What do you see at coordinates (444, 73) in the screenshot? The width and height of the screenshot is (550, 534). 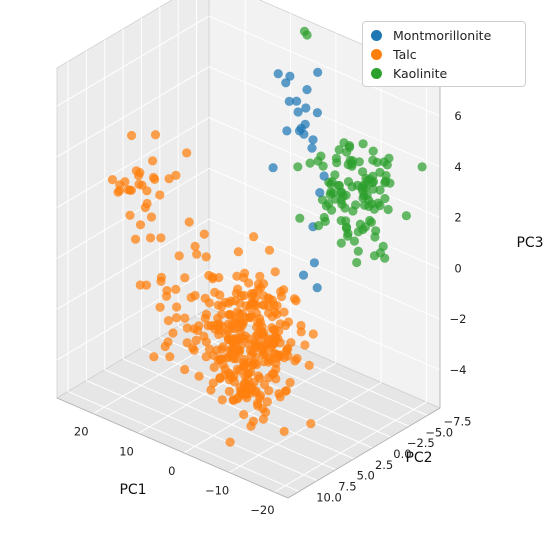 I see `legend-item-kaolinite: Kaolinite` at bounding box center [444, 73].